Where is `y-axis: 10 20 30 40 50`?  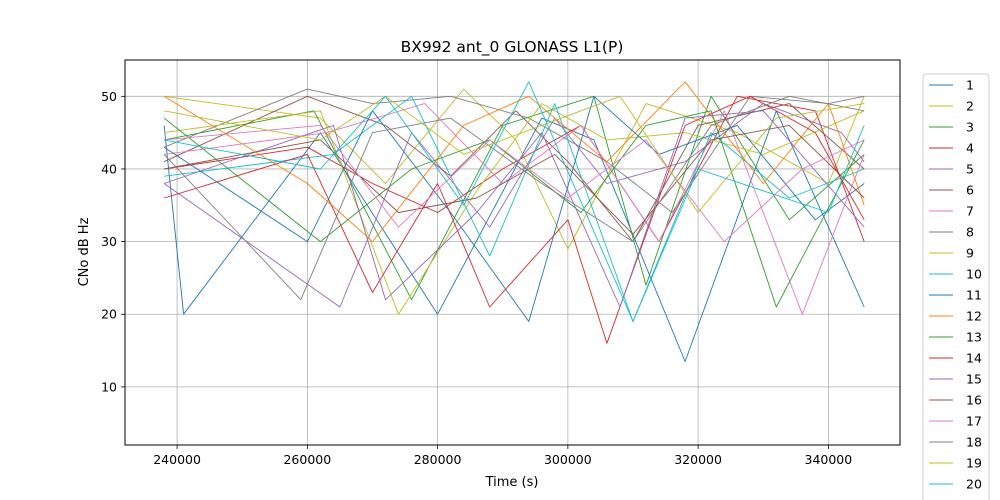 y-axis: 10 20 30 40 50 is located at coordinates (113, 241).